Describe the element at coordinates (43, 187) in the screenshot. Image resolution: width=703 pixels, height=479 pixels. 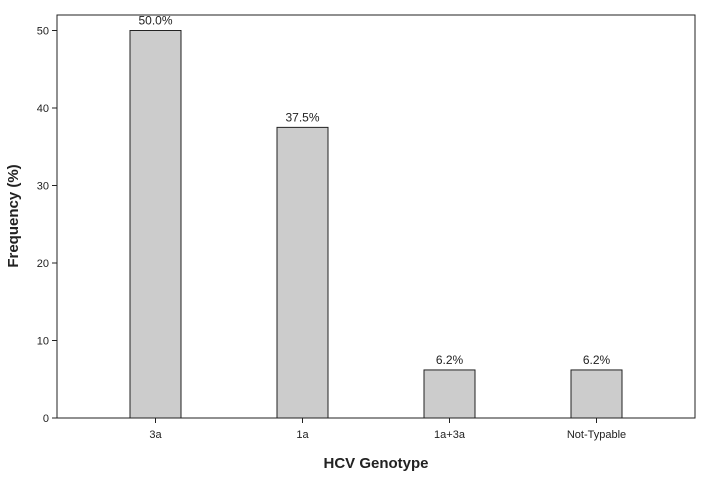
I see `y-tick-label: 30` at that location.